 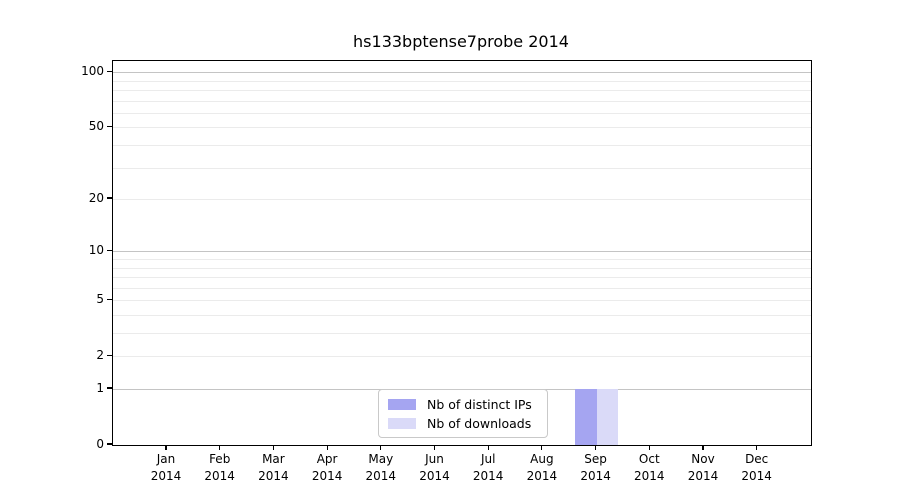 I want to click on legend: Nb of distinct IPs Nb of downloads, so click(x=463, y=413).